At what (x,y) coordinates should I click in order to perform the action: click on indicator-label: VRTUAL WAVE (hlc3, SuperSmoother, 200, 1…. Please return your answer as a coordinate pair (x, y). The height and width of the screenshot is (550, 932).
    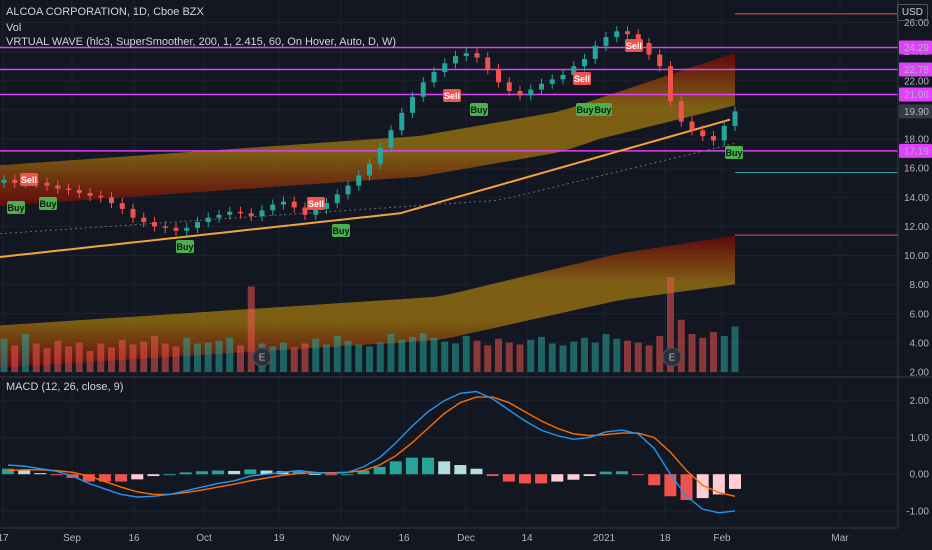
    Looking at the image, I should click on (201, 42).